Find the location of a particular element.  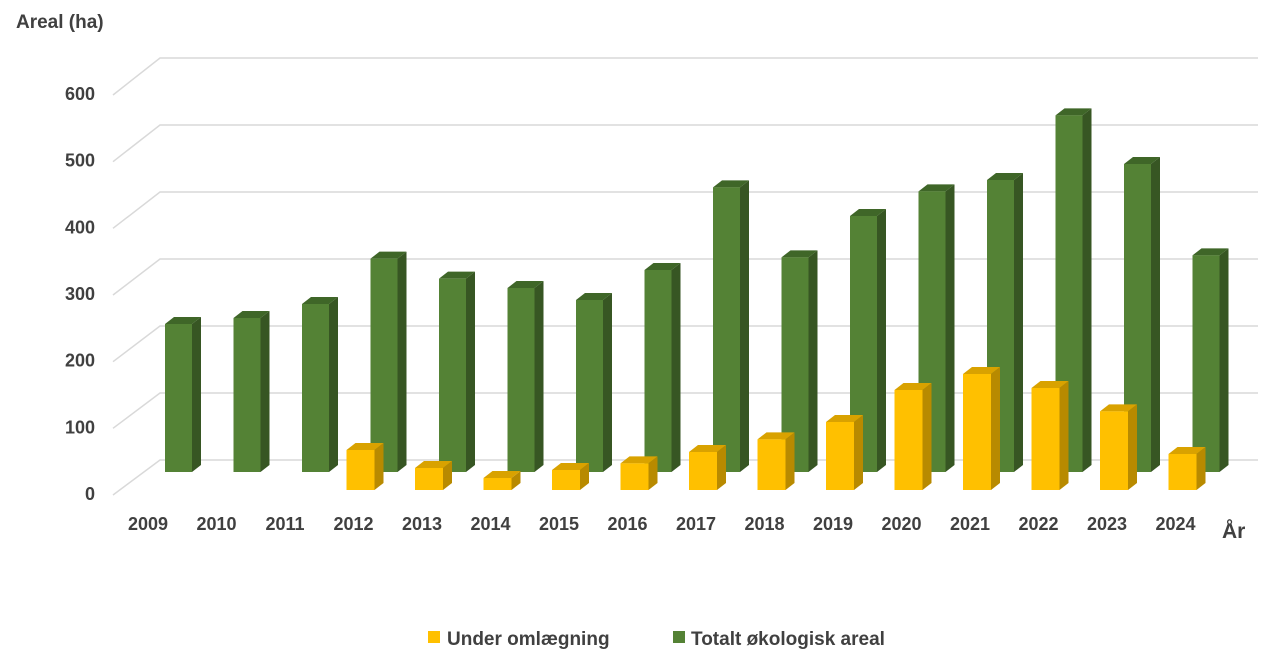

bar-totalt-2010 is located at coordinates (251, 391).